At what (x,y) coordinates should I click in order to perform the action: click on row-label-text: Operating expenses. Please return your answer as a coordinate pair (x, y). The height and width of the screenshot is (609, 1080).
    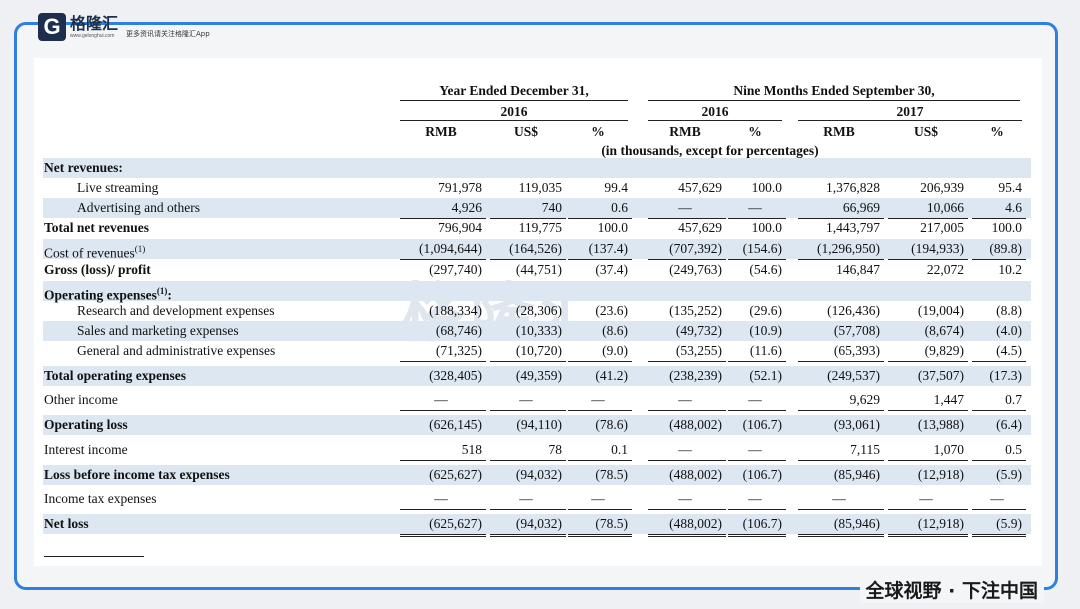
    Looking at the image, I should click on (100, 295).